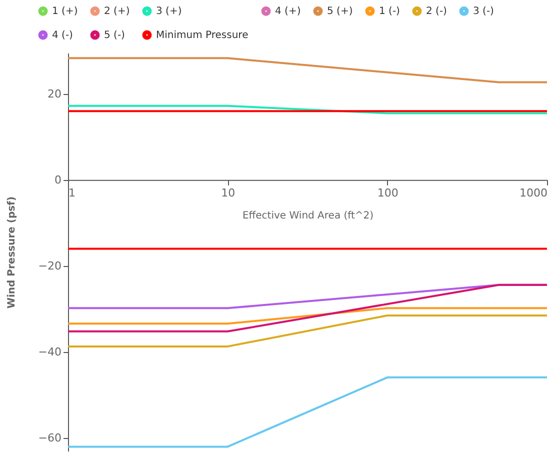  Describe the element at coordinates (228, 193) in the screenshot. I see `x-tick-label: 10` at that location.